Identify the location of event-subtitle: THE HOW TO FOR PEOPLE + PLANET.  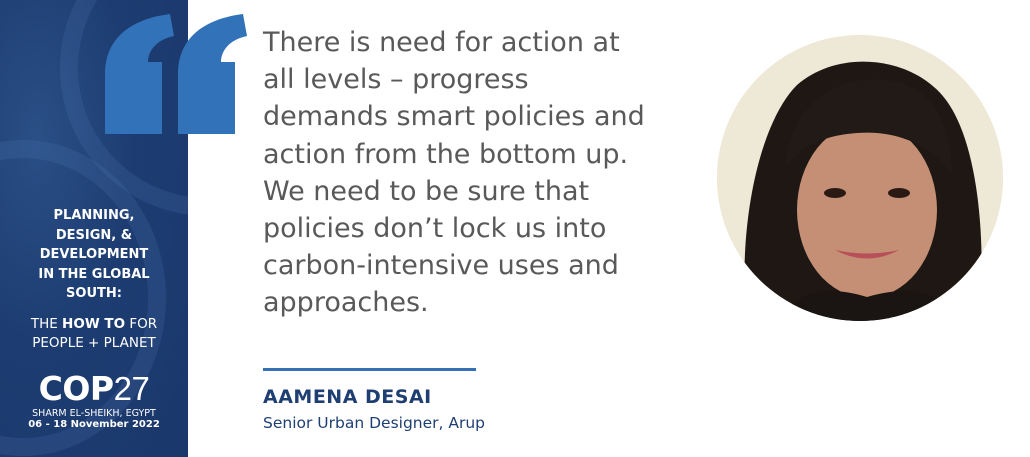
(94, 333).